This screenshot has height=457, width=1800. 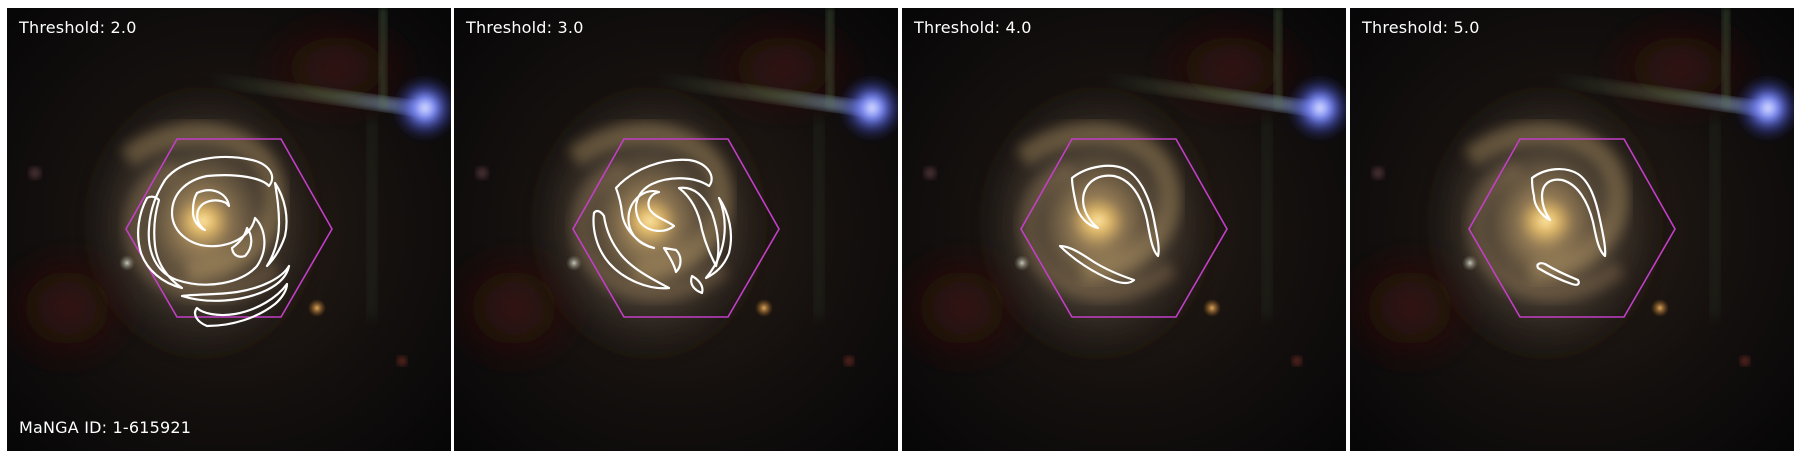 I want to click on threshold-label: Threshold: 4.0, so click(x=973, y=27).